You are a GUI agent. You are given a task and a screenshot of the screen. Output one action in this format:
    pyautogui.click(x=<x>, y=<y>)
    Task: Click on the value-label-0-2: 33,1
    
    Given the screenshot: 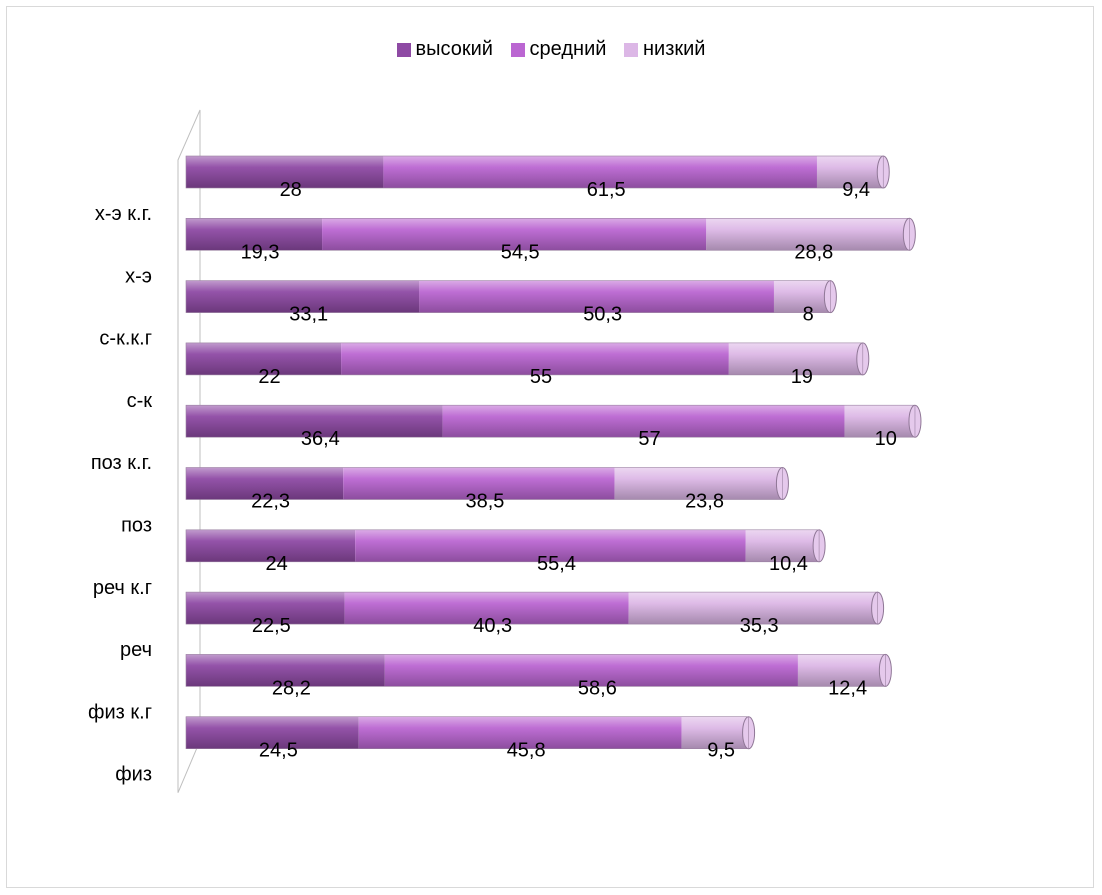 What is the action you would take?
    pyautogui.click(x=308, y=315)
    